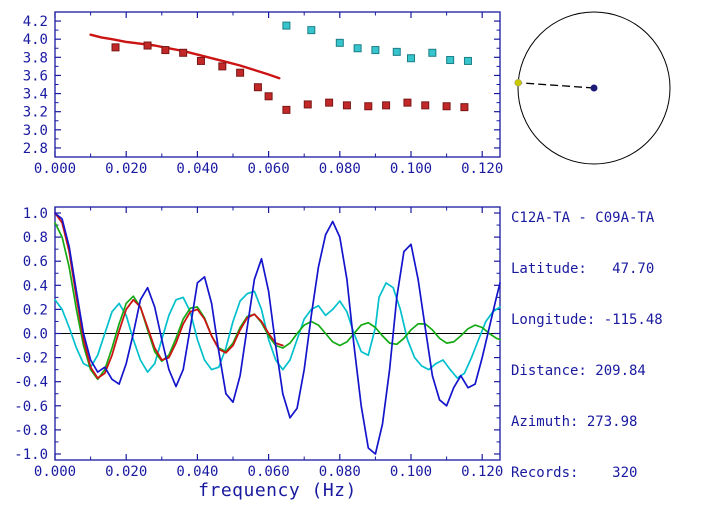 The height and width of the screenshot is (519, 703). Describe the element at coordinates (518, 82) in the screenshot. I see `azimuth-dot` at that location.